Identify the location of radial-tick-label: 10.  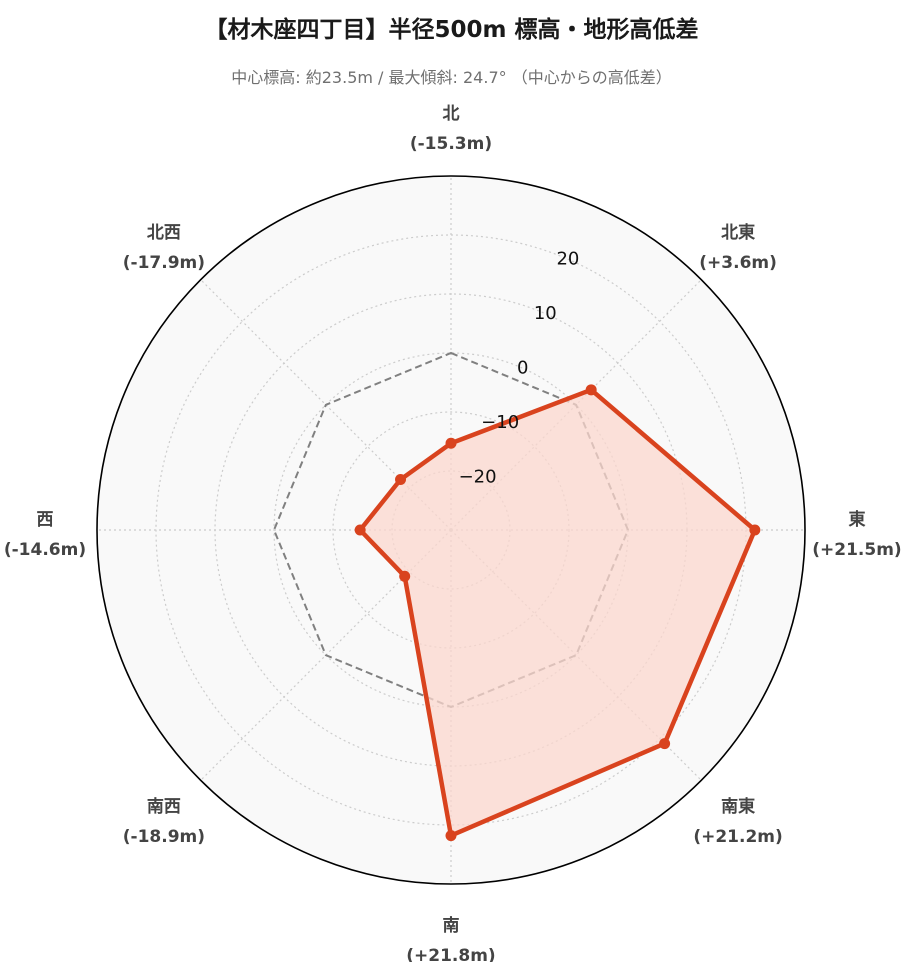
(545, 313).